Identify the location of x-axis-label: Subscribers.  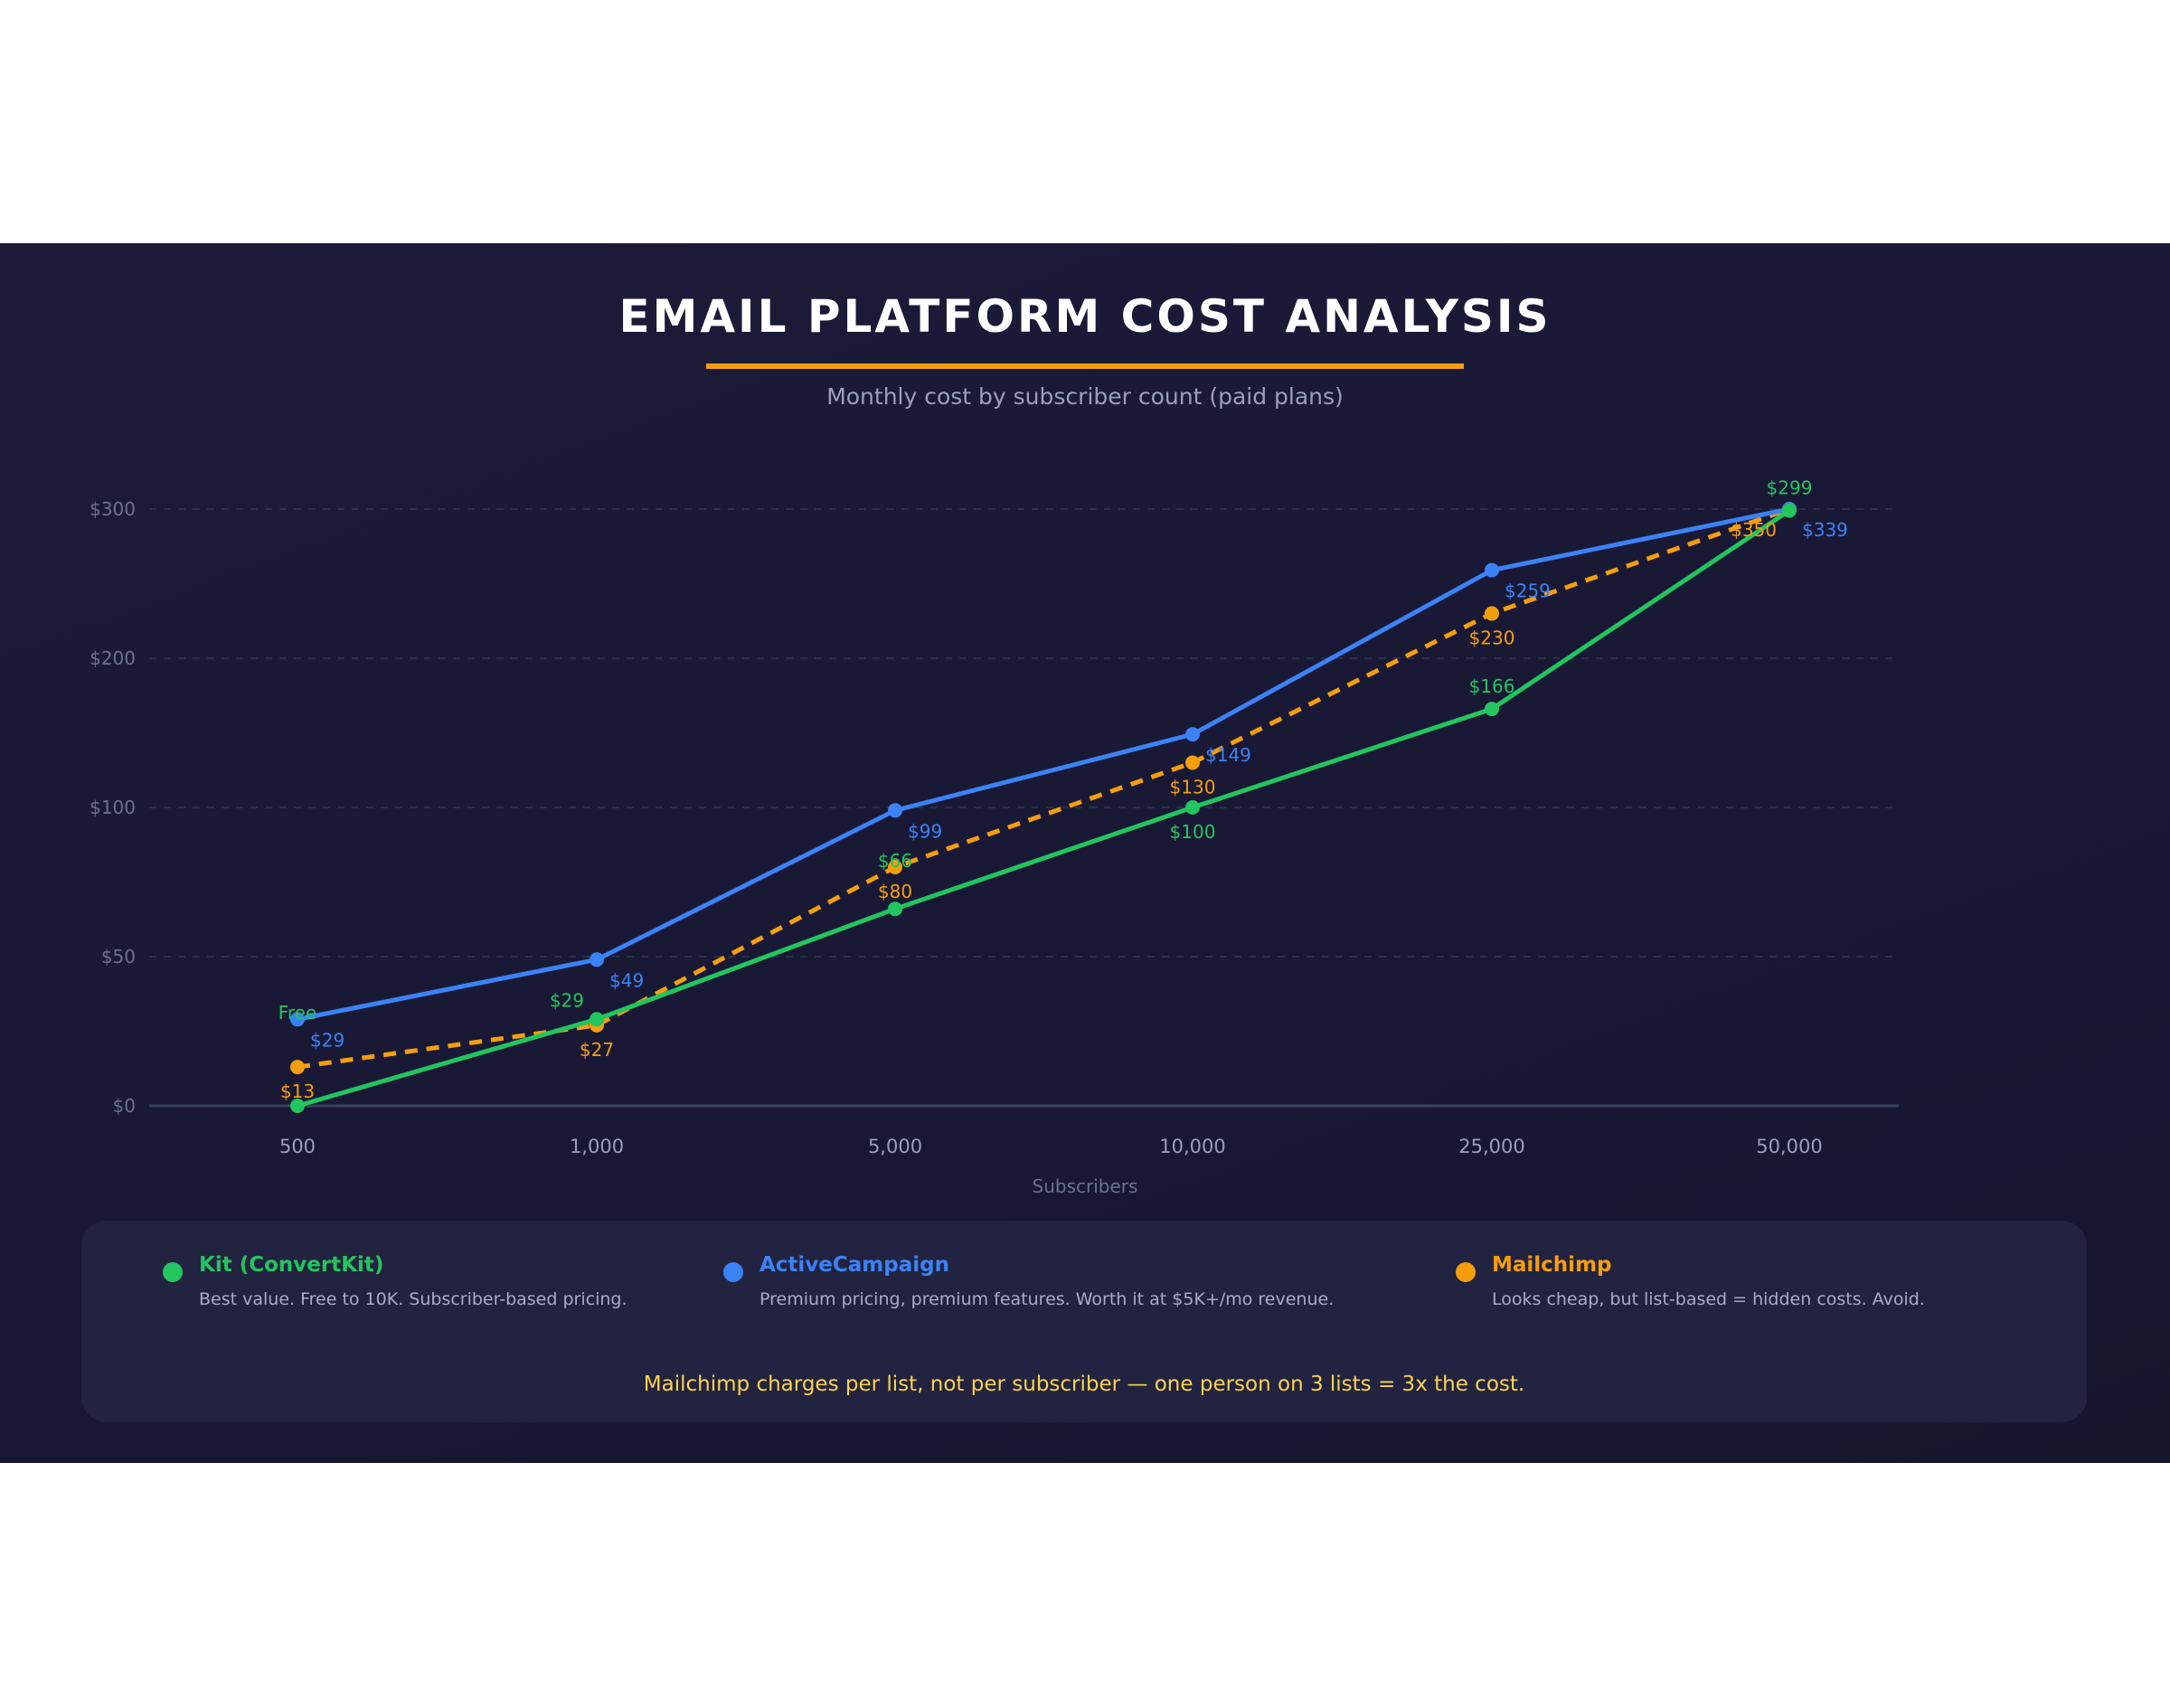
(1086, 1186).